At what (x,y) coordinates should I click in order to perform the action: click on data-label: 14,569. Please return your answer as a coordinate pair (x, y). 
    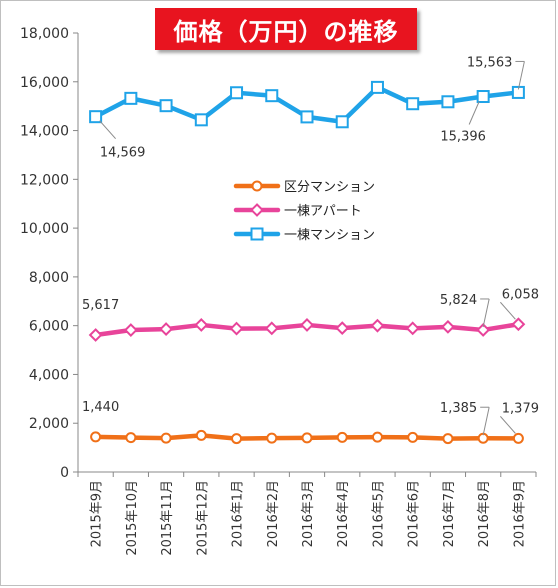
    Looking at the image, I should click on (123, 153).